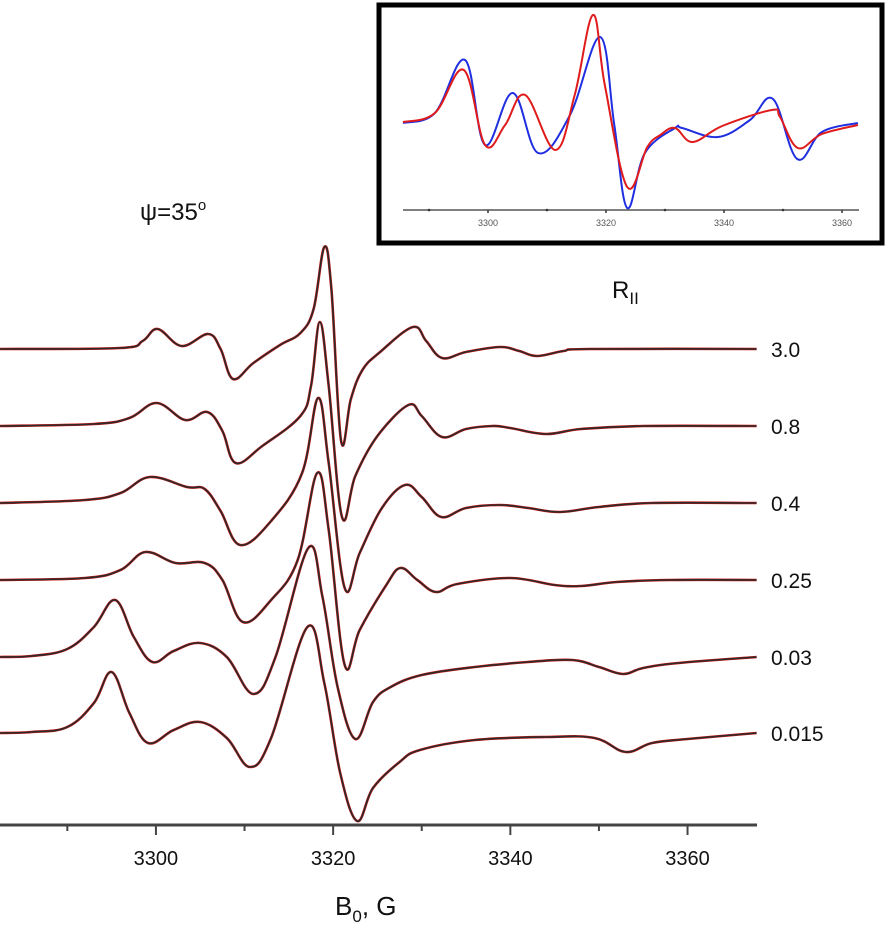  Describe the element at coordinates (786, 504) in the screenshot. I see `series-label: 0.4` at that location.